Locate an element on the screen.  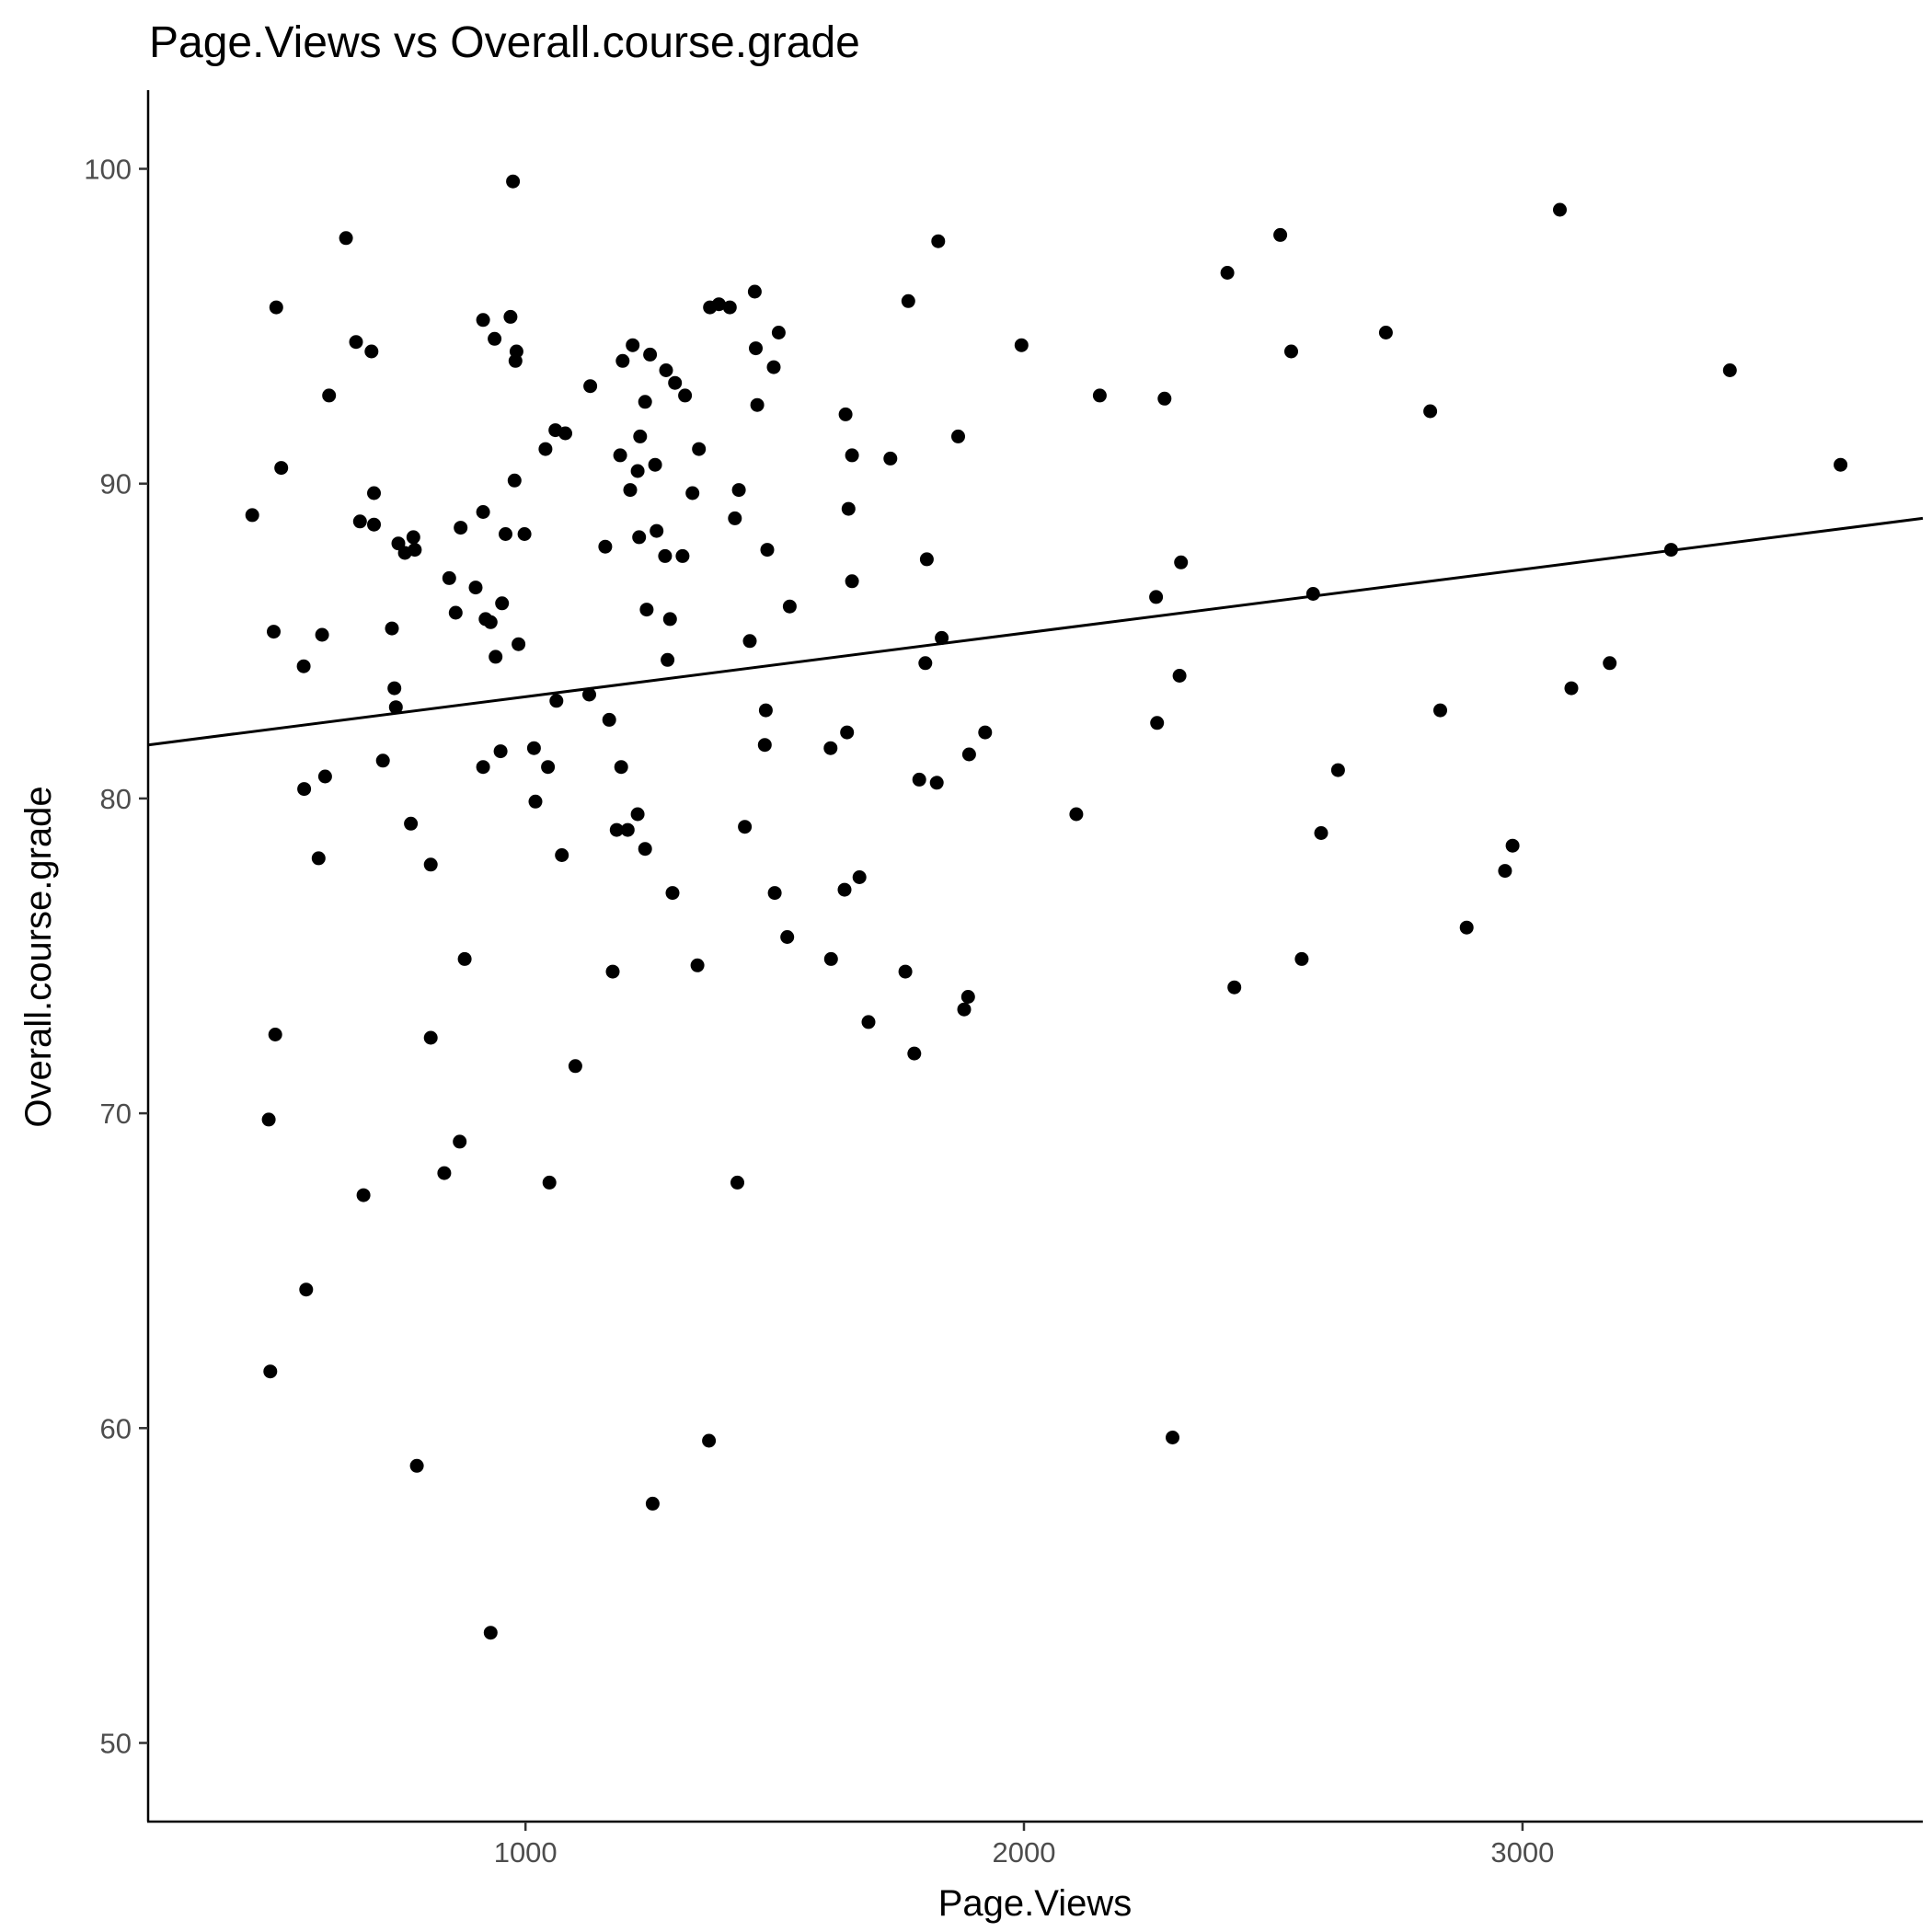
x-tick-label: 1000 is located at coordinates (526, 1852).